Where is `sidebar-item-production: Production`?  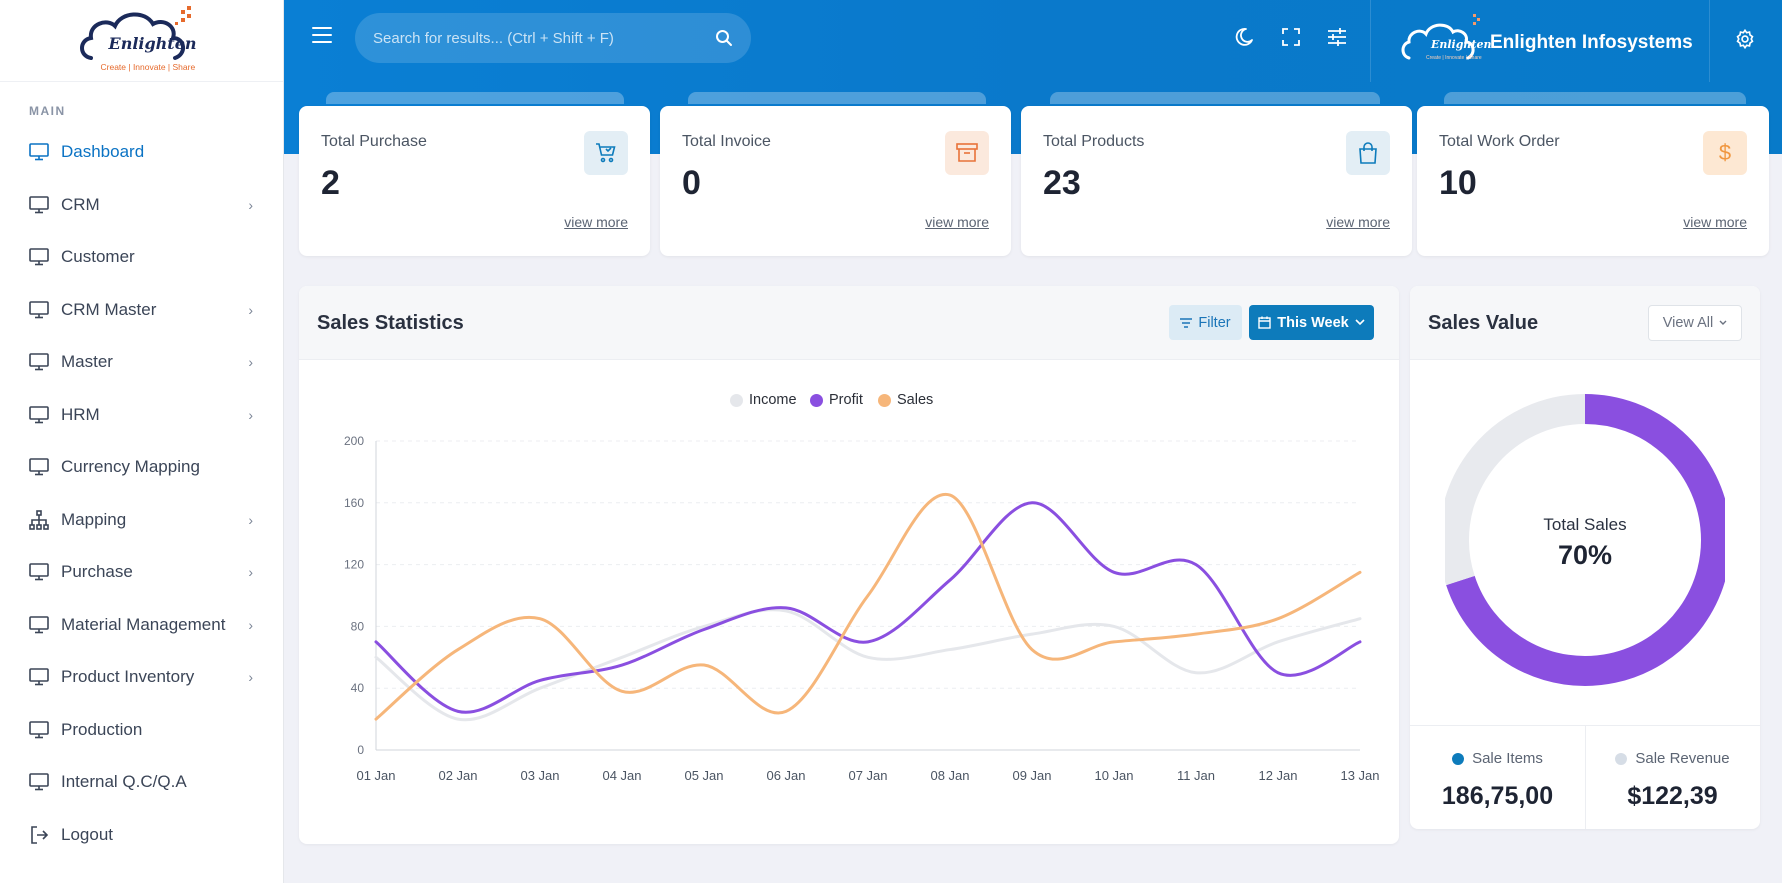 sidebar-item-production: Production is located at coordinates (141, 730).